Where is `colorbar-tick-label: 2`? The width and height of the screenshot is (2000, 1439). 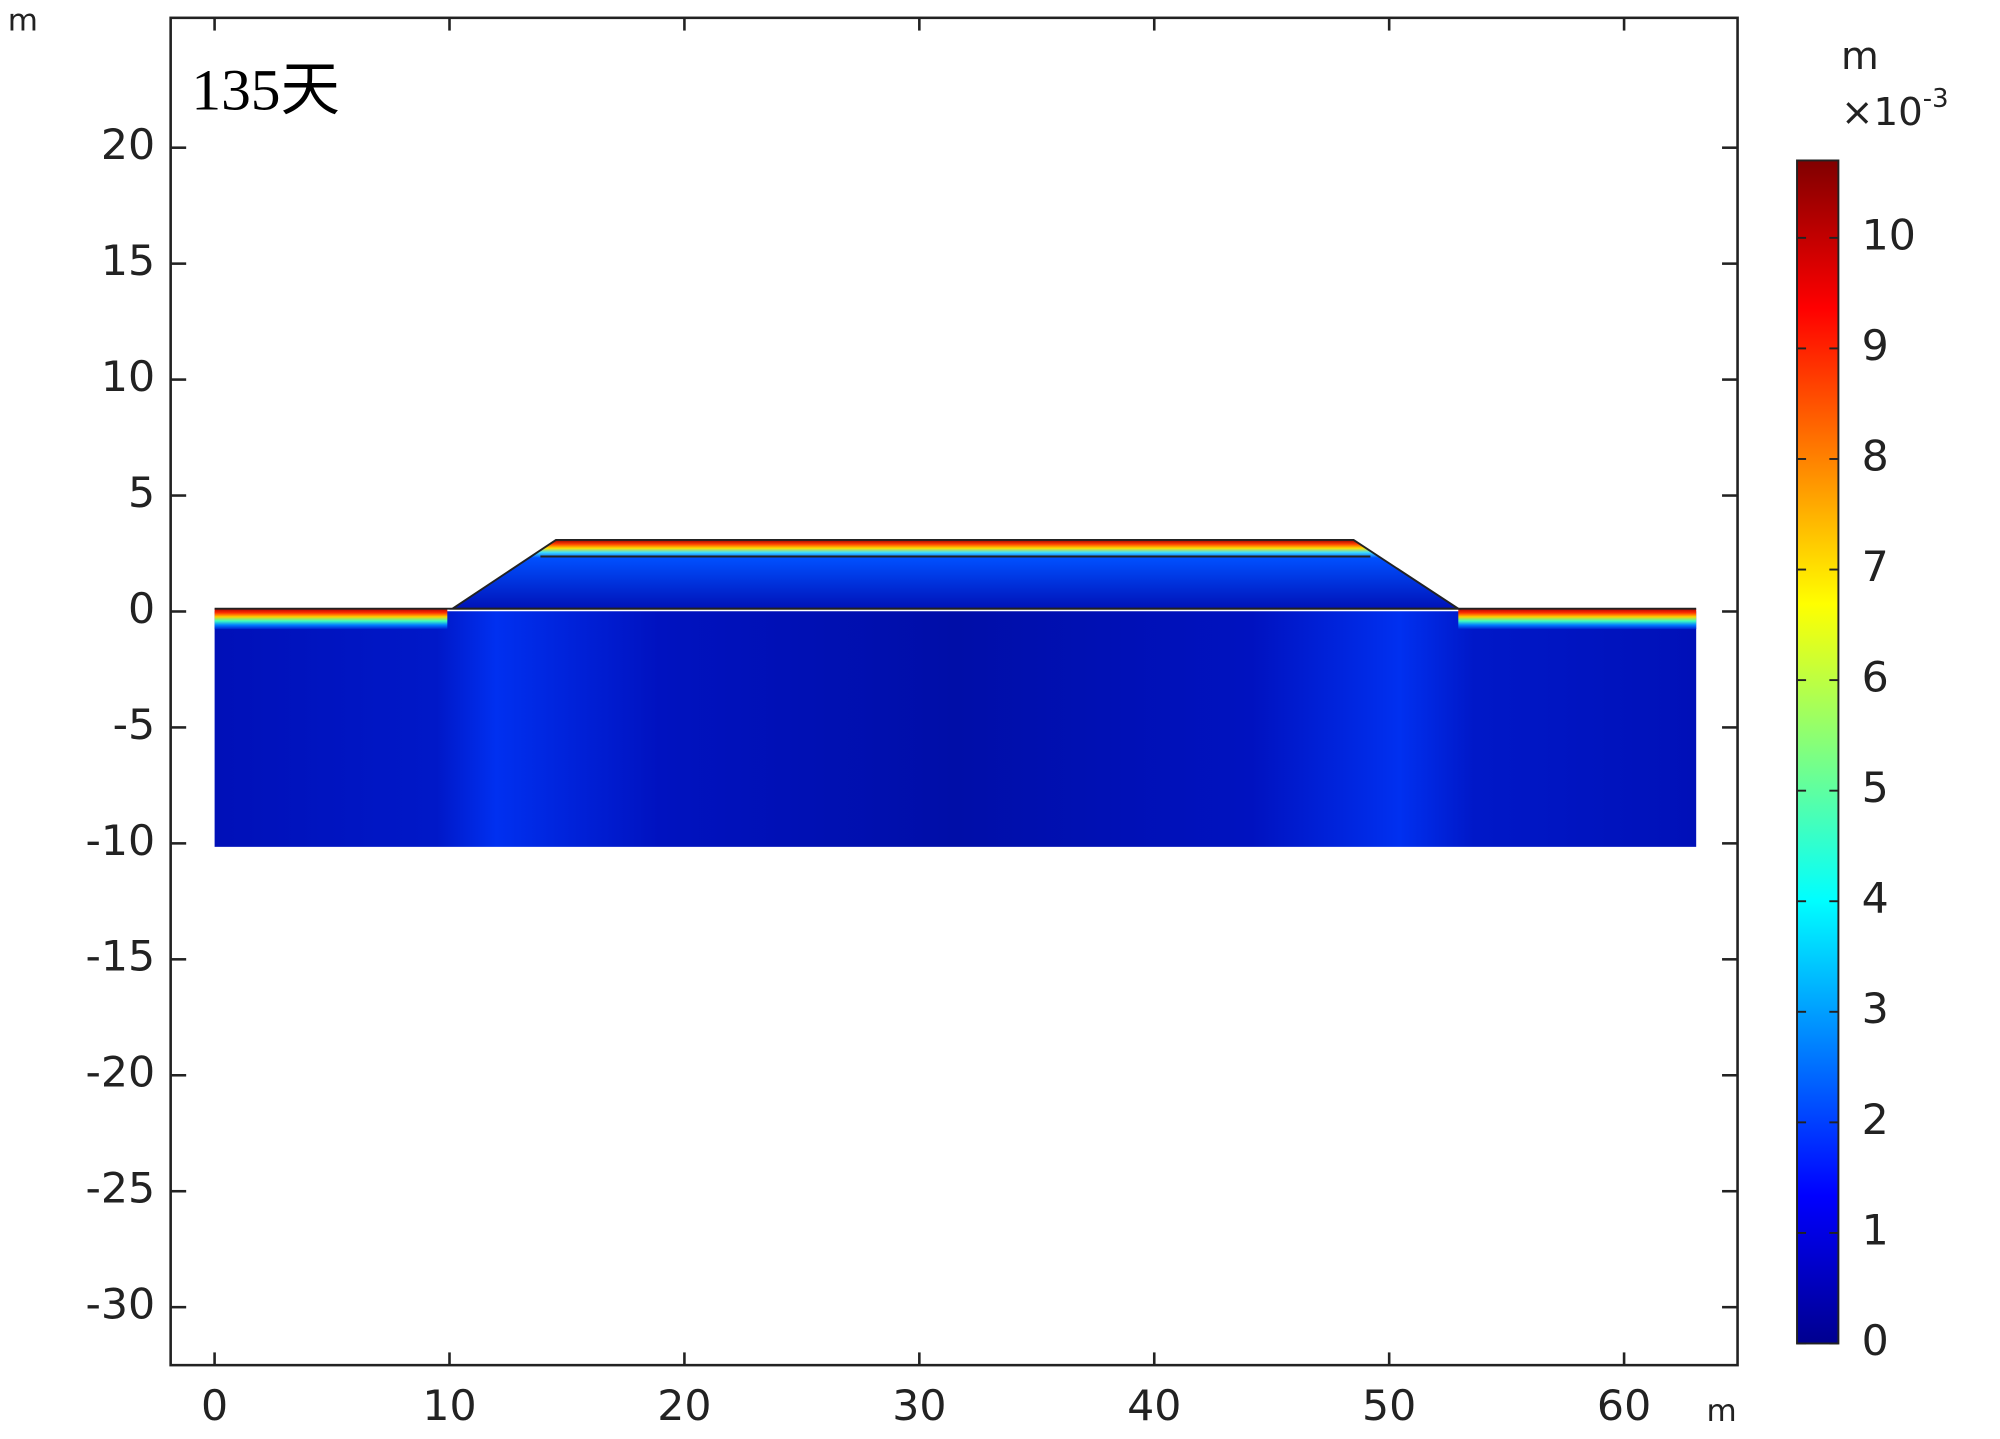 colorbar-tick-label: 2 is located at coordinates (1875, 1119).